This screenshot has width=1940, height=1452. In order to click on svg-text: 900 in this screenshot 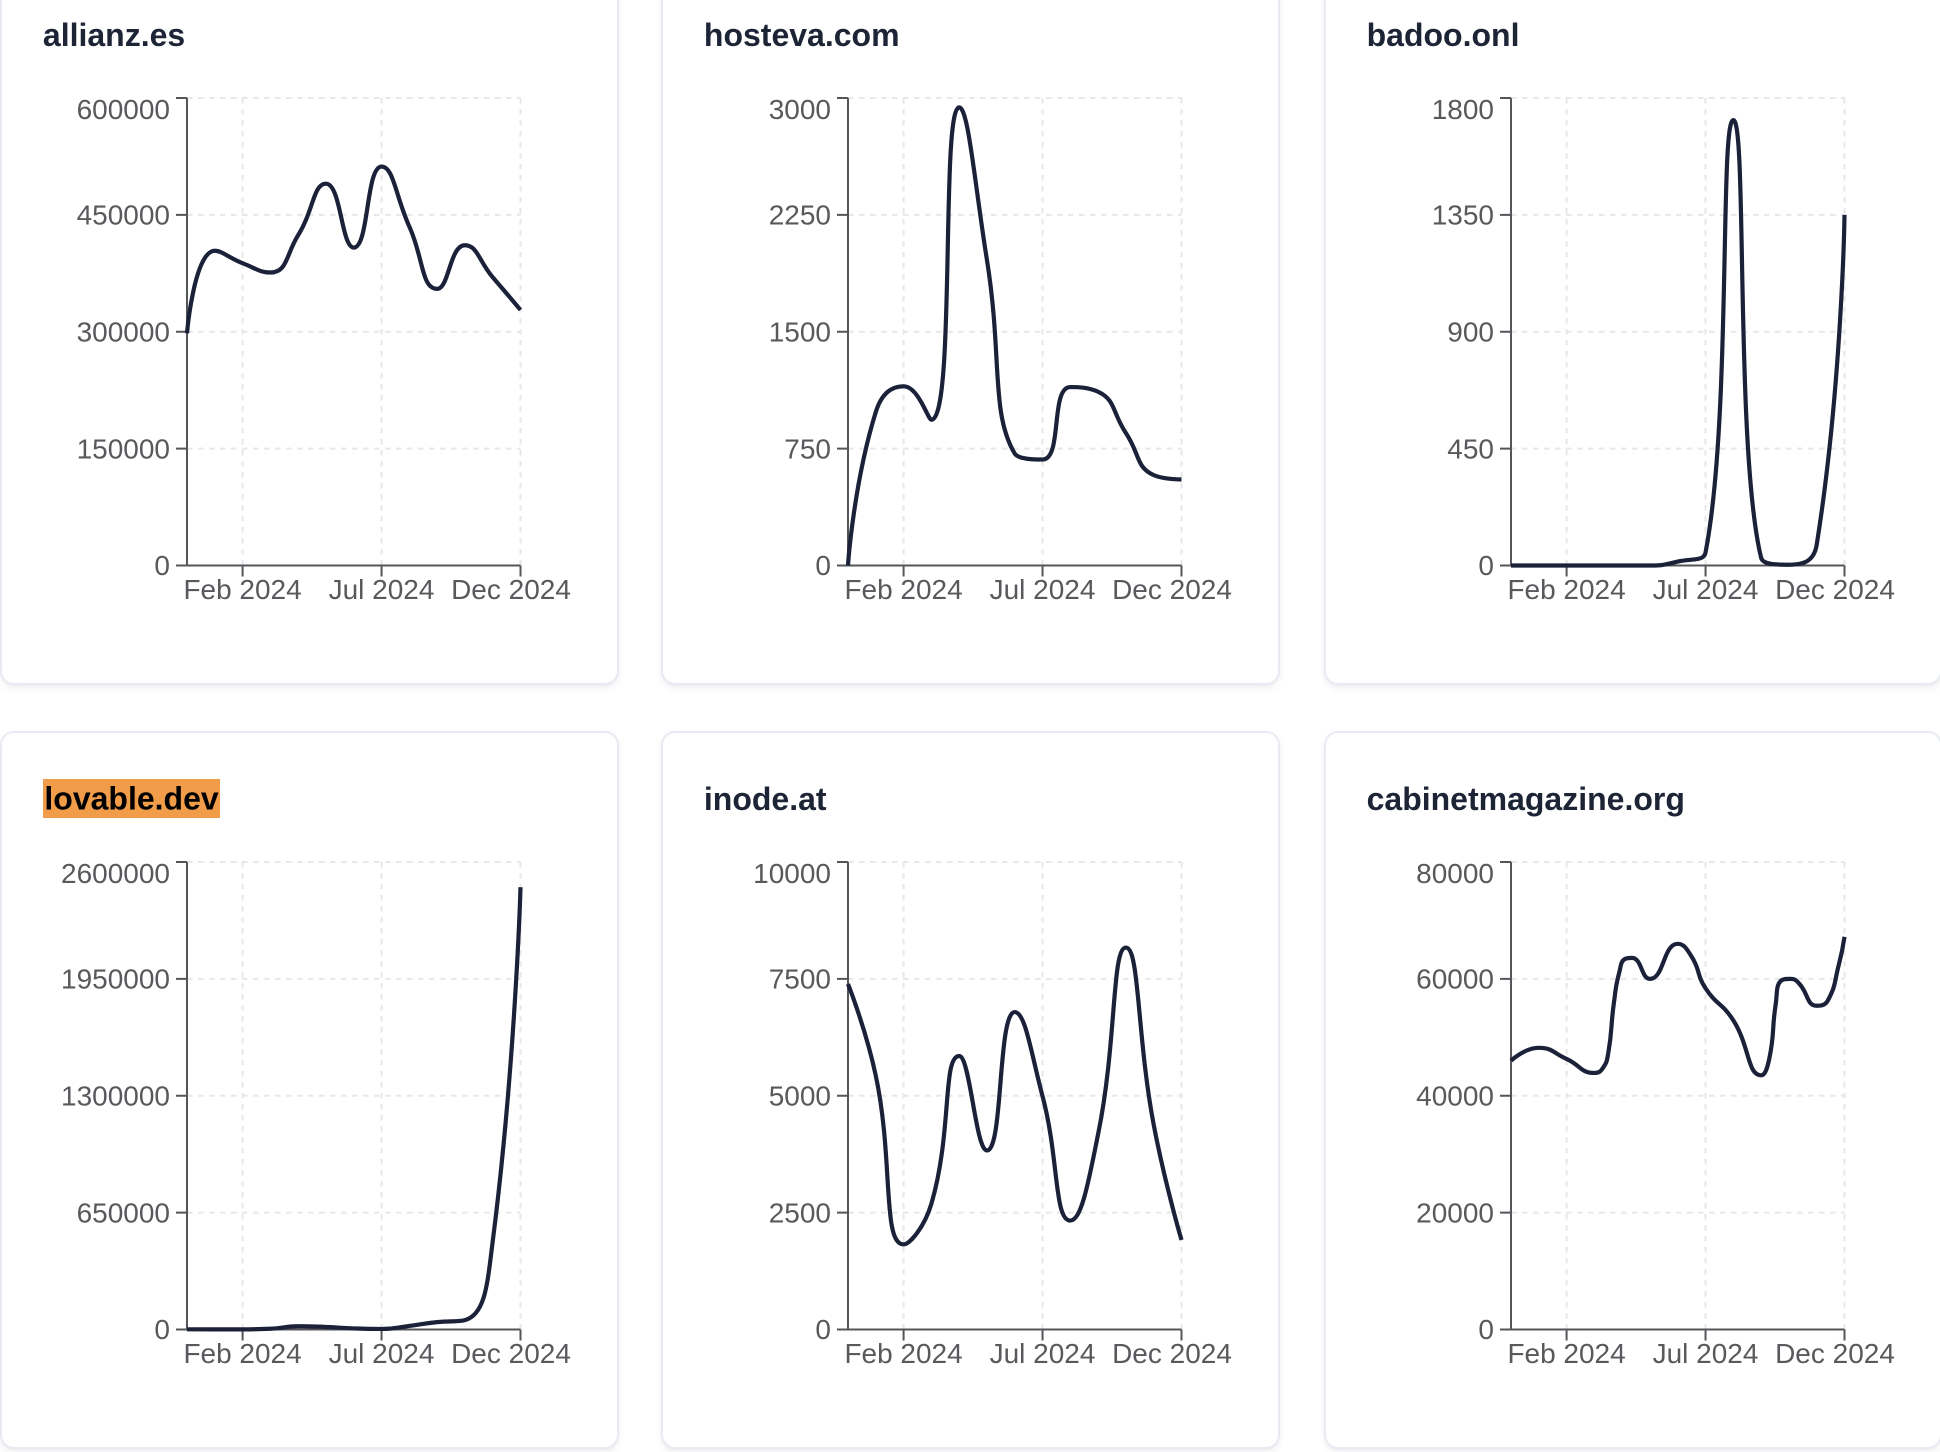, I will do `click(1470, 331)`.